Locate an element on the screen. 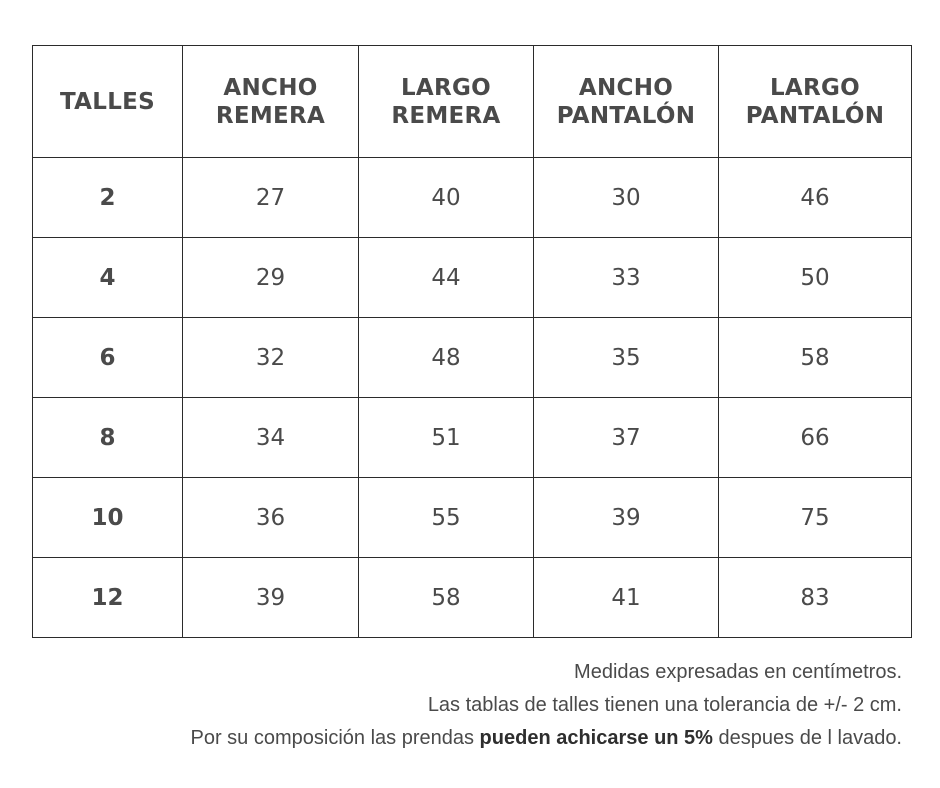 This screenshot has height=788, width=940. table-row: 12 39 58 41 83 is located at coordinates (472, 597).